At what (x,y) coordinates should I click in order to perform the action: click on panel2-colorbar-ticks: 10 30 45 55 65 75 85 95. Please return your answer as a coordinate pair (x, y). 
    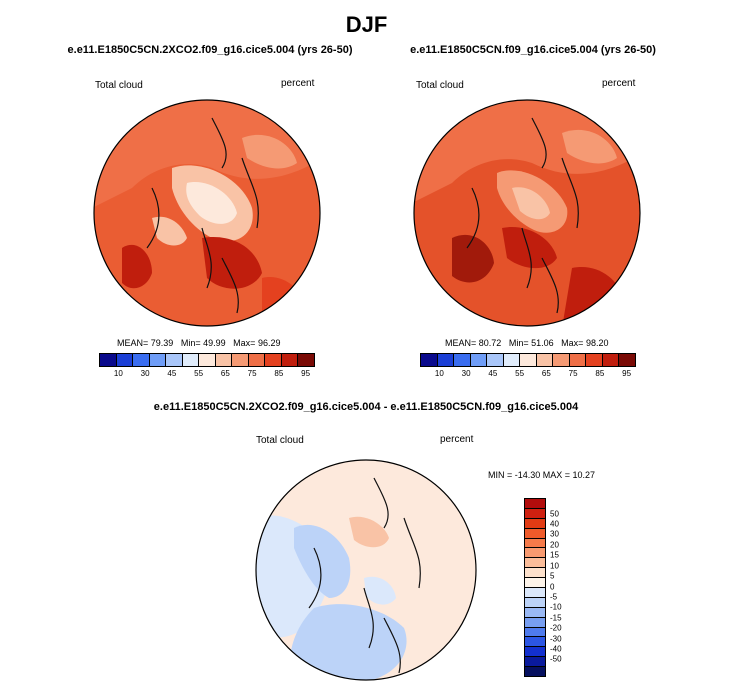
    Looking at the image, I should click on (527, 375).